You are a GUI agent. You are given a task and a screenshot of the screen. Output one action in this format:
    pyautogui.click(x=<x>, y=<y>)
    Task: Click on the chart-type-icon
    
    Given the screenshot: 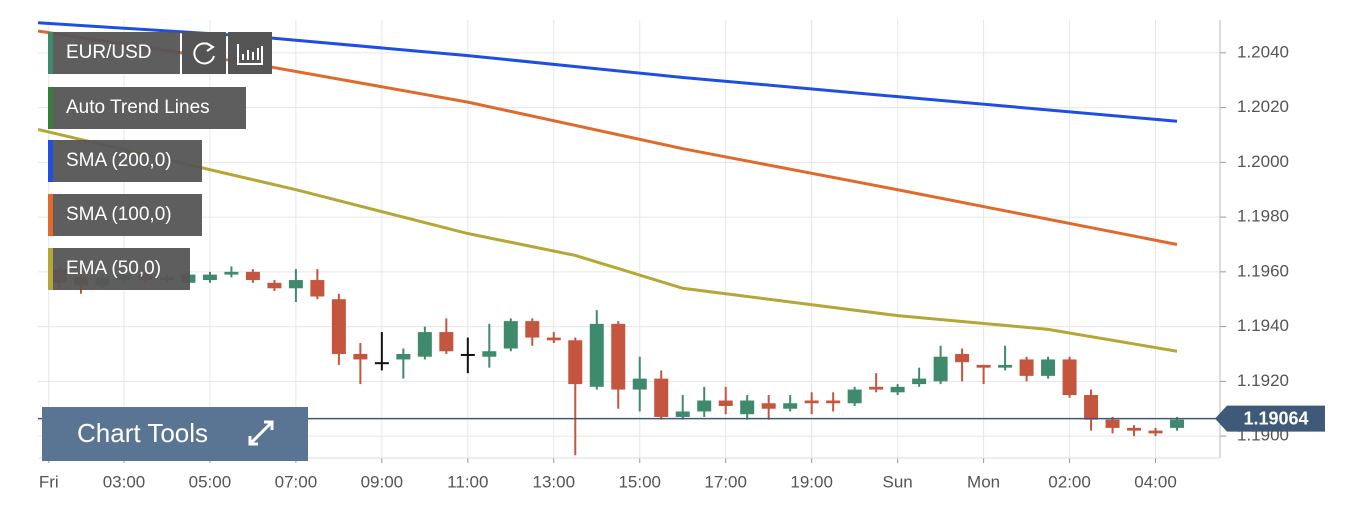 What is the action you would take?
    pyautogui.click(x=250, y=54)
    